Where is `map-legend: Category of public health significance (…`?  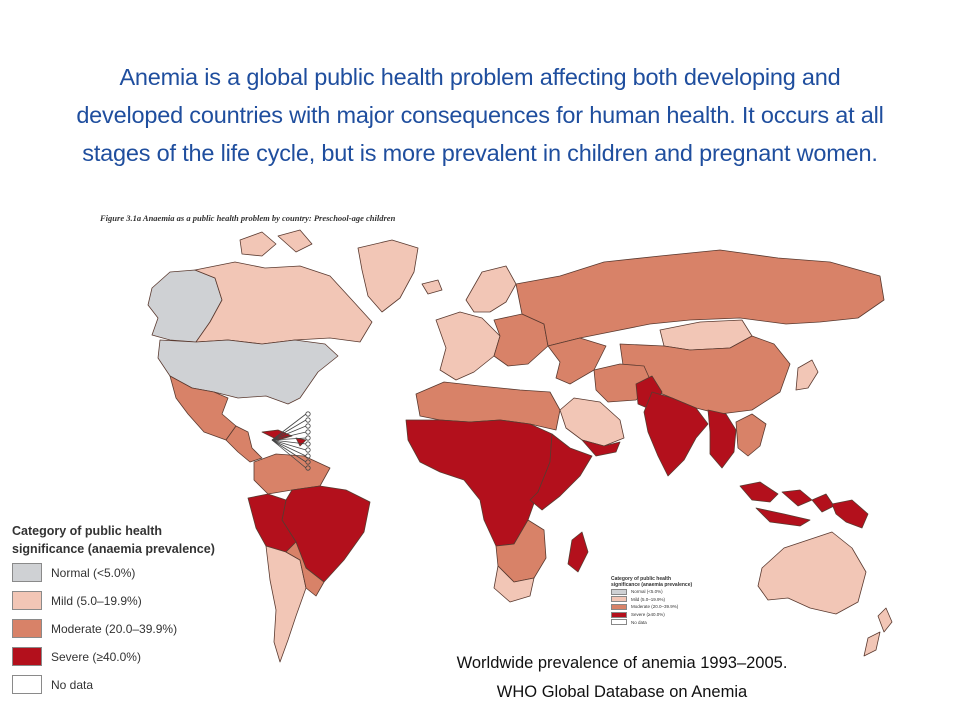
map-legend: Category of public health significance (… is located at coordinates (132, 610).